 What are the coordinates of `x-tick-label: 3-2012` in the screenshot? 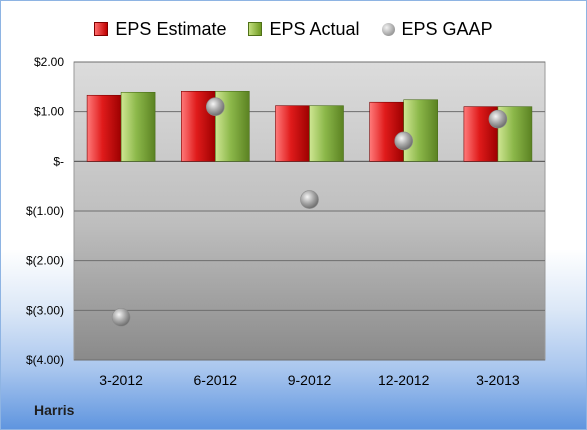 It's located at (121, 380).